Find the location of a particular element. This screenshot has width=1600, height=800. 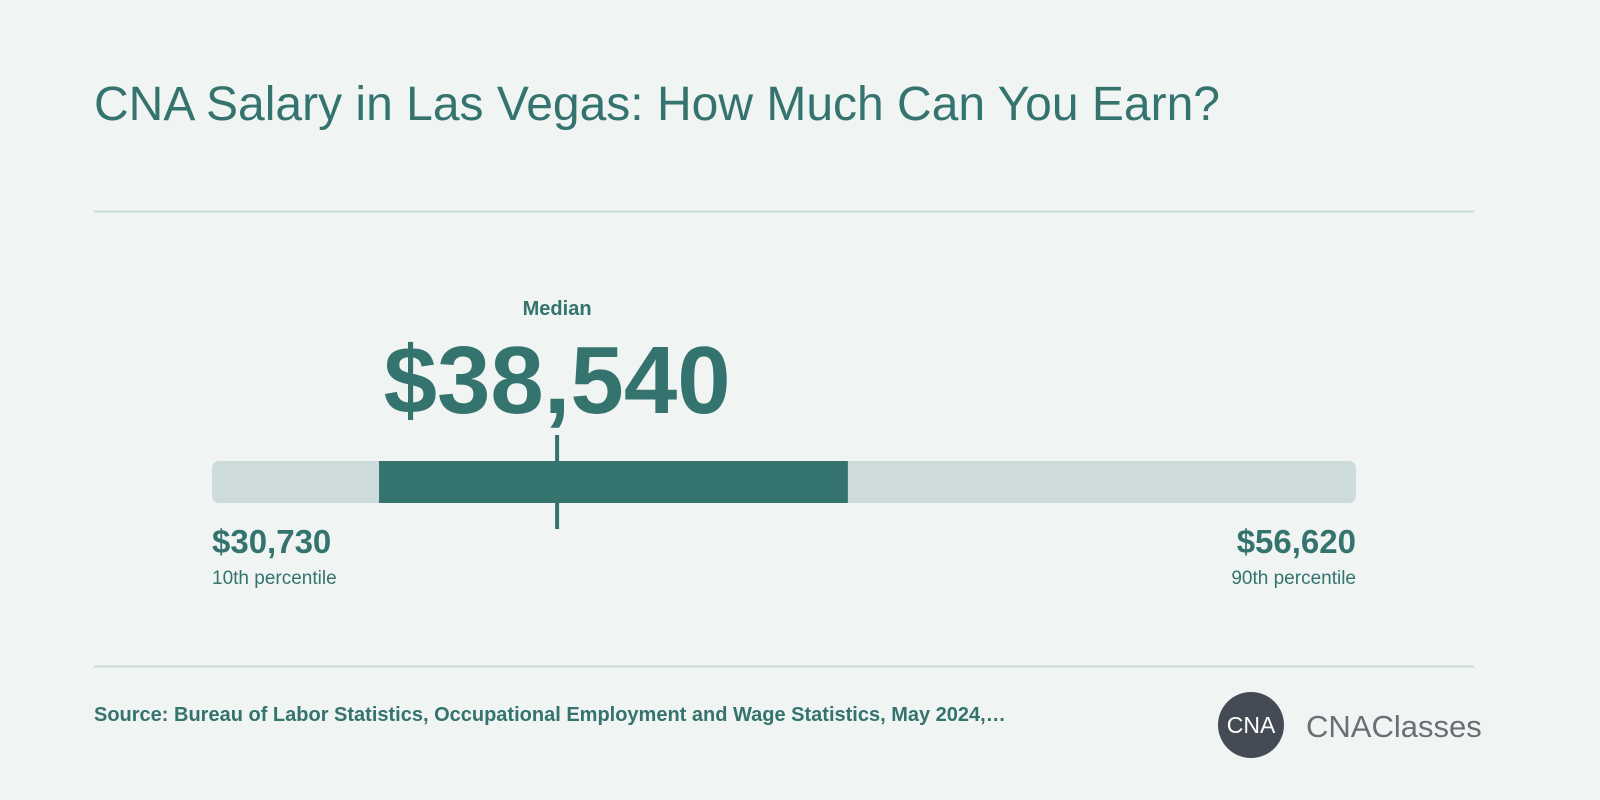

low-label: 10th percentile is located at coordinates (274, 578).